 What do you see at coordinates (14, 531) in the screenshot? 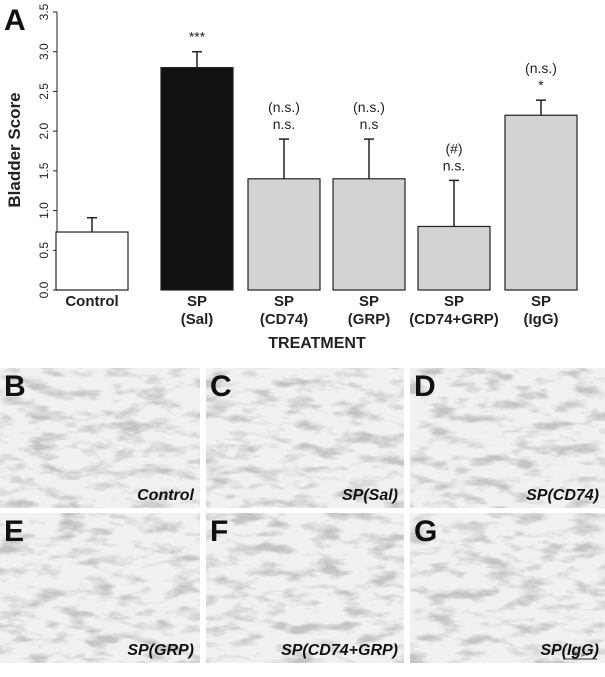
I see `panel-label: E` at bounding box center [14, 531].